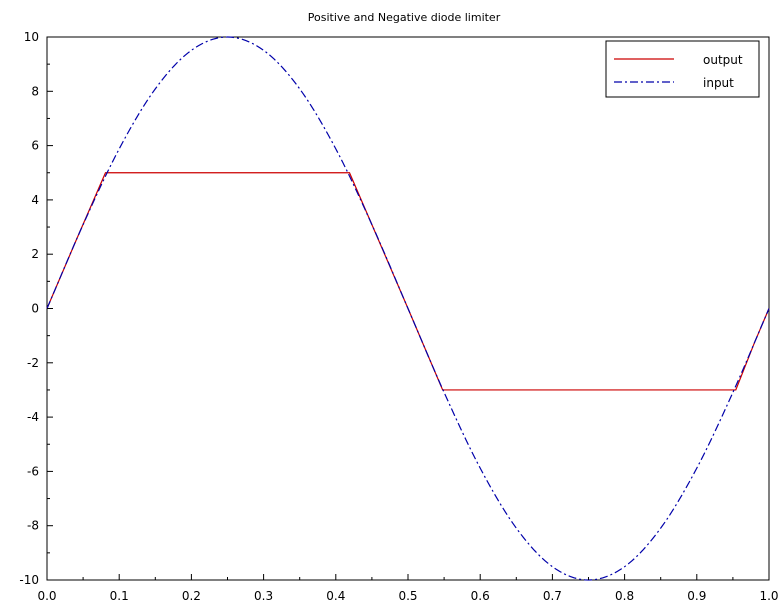 The height and width of the screenshot is (613, 783). I want to click on x-tick-label: 1.0, so click(768, 596).